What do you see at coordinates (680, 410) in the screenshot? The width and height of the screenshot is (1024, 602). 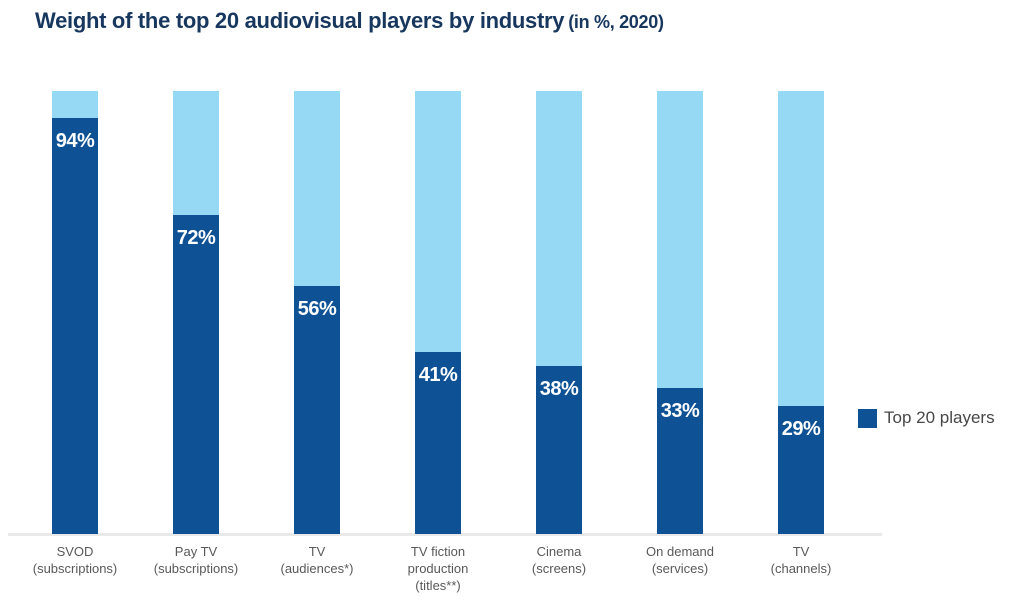 I see `bar-value-label: 33%` at bounding box center [680, 410].